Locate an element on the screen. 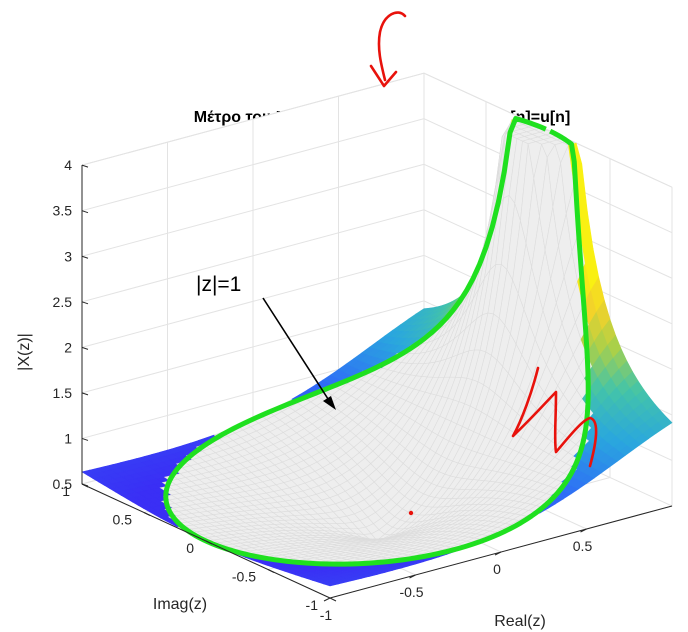  z-tick-label: 1.5 is located at coordinates (63, 393).